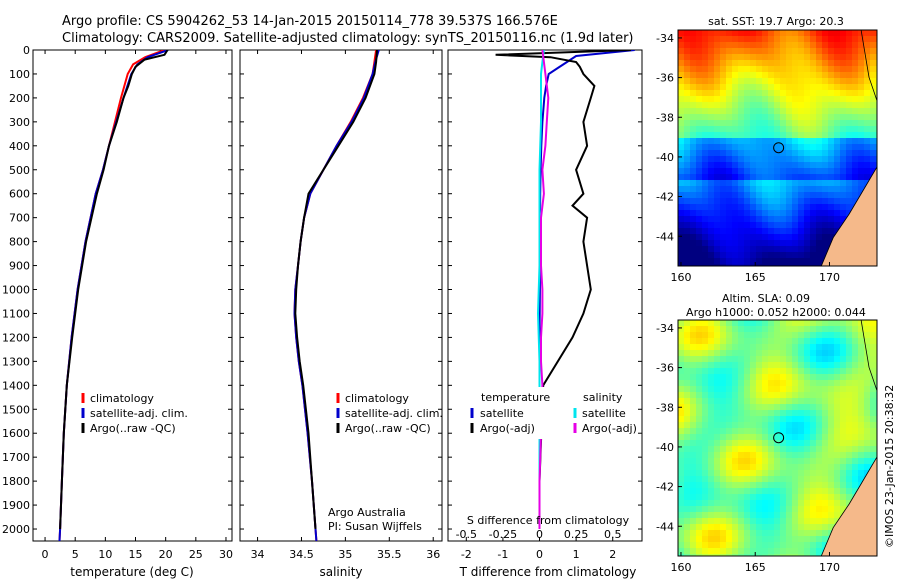 The height and width of the screenshot is (580, 900). Describe the element at coordinates (665, 447) in the screenshot. I see `lat-tick-label: -40` at that location.